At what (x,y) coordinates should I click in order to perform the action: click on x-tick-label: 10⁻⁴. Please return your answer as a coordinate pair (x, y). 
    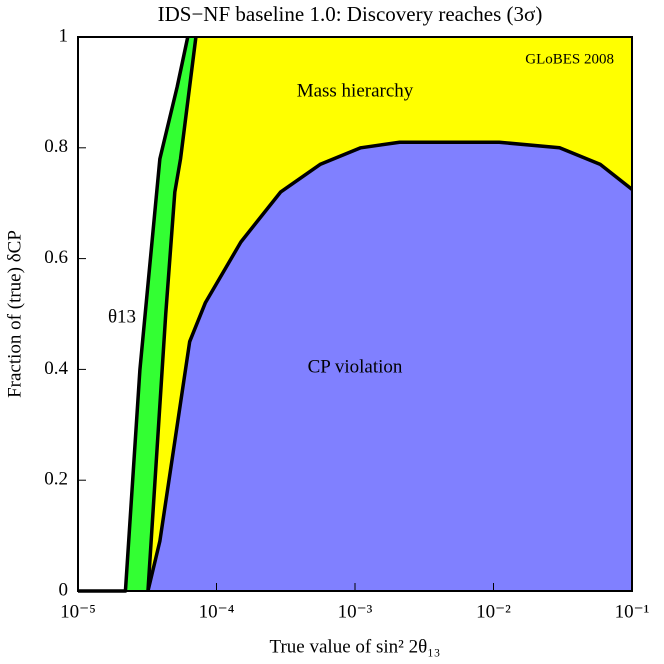
    Looking at the image, I should click on (217, 611).